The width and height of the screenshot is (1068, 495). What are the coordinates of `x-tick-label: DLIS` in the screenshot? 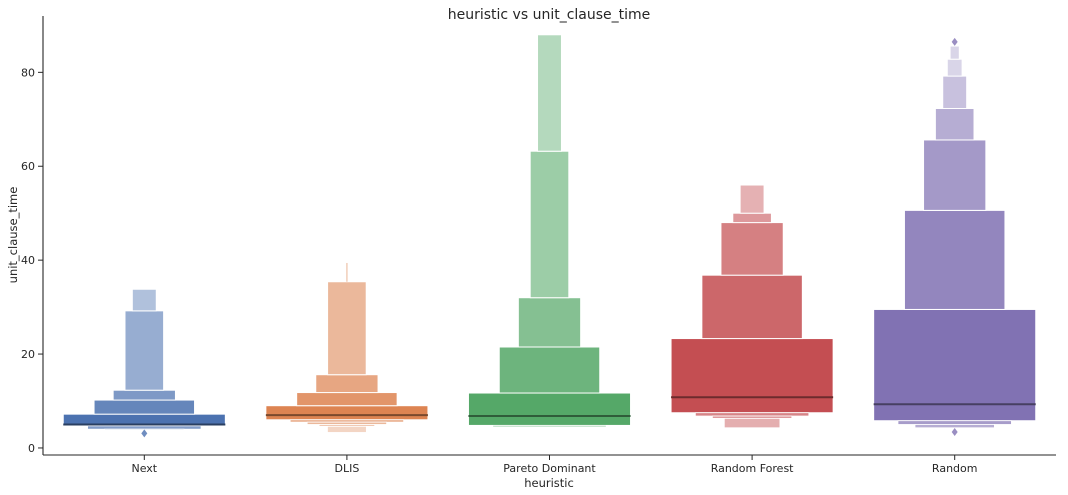 It's located at (346, 468).